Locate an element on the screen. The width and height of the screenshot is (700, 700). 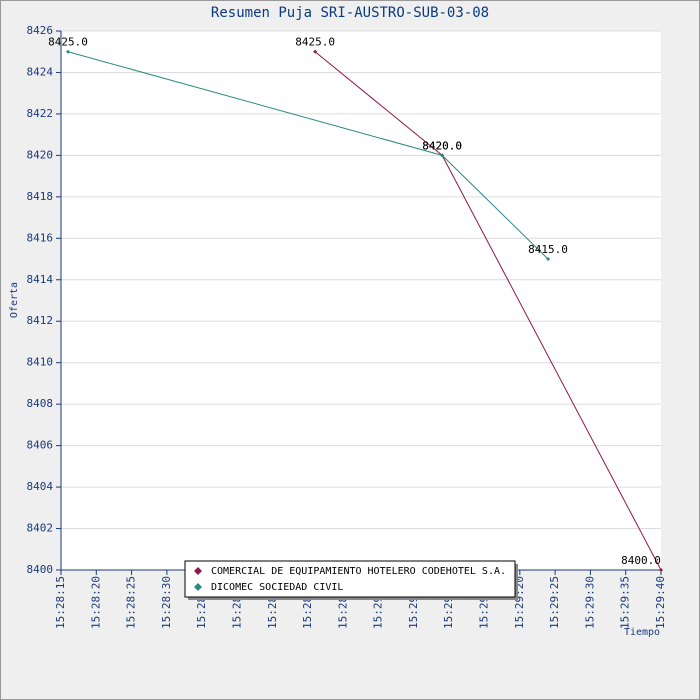
x-tick-label: 15:29:25 is located at coordinates (554, 602).